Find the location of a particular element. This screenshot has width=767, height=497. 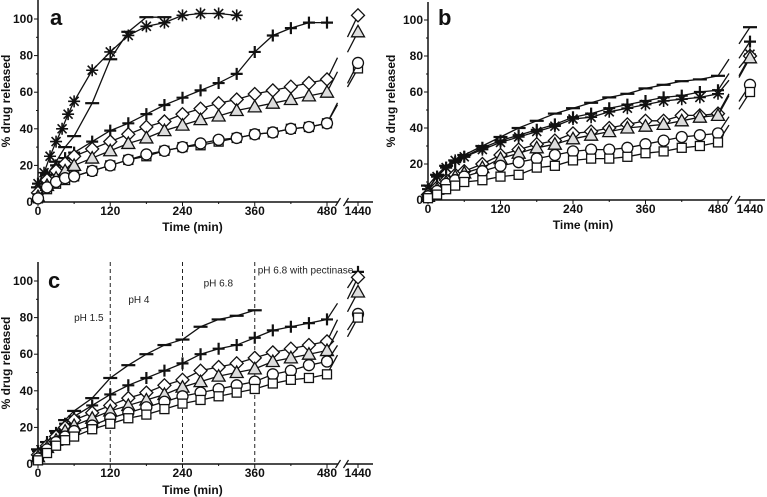

x-tick-label: 120 is located at coordinates (500, 209).